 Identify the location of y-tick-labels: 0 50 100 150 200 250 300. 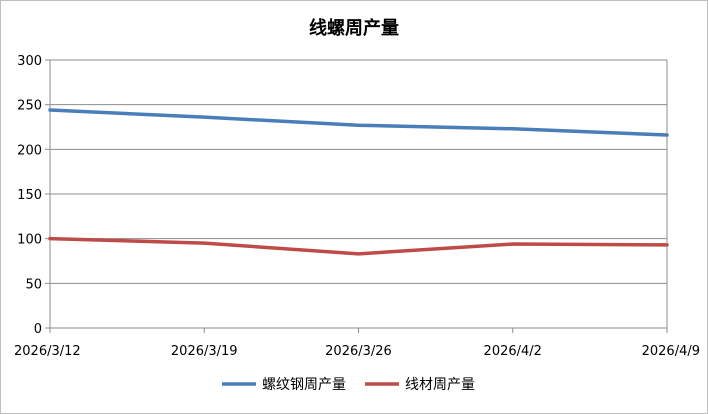
(29, 195).